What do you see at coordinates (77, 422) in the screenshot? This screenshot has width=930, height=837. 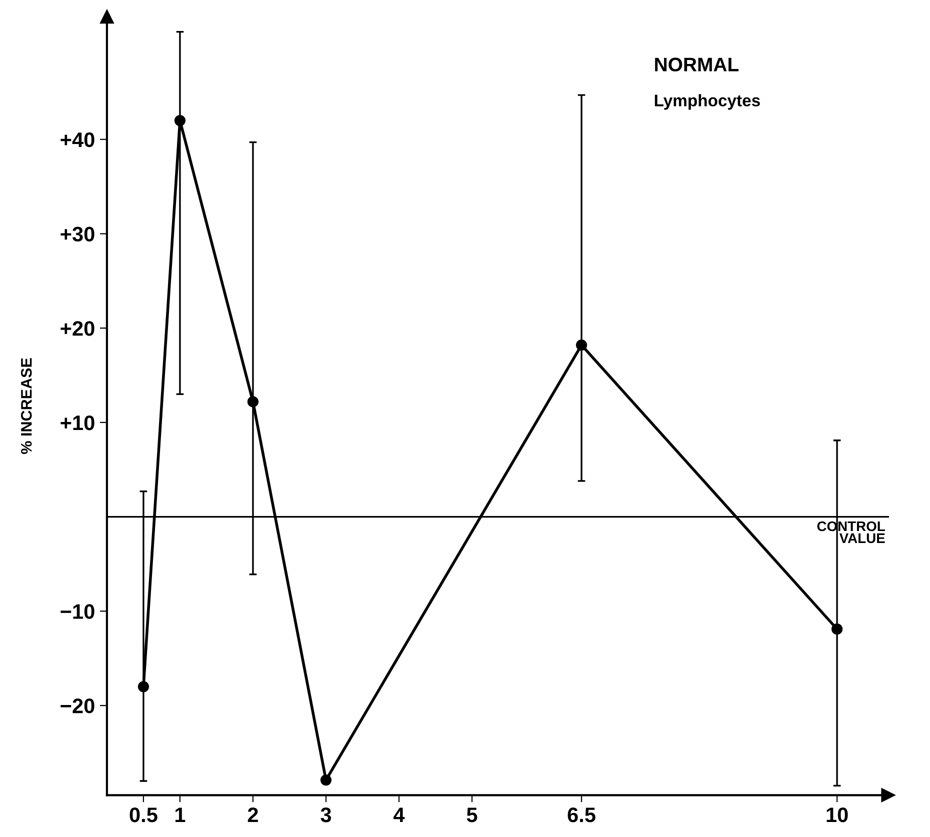 I see `y-tick-label: +10` at bounding box center [77, 422].